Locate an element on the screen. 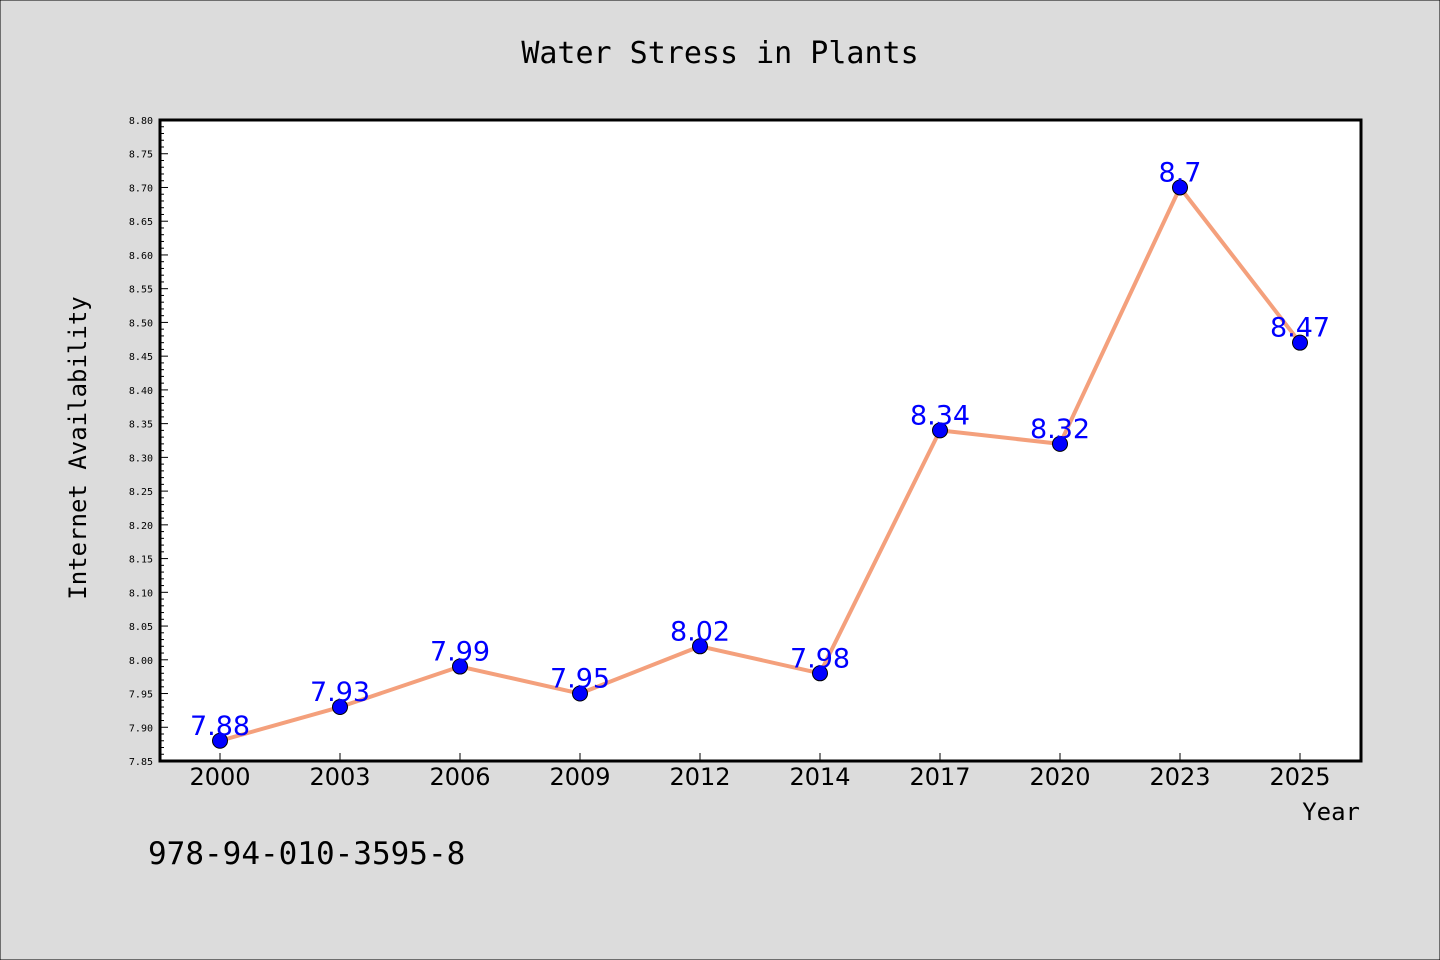  x-tick-label: 2017 is located at coordinates (939, 777).